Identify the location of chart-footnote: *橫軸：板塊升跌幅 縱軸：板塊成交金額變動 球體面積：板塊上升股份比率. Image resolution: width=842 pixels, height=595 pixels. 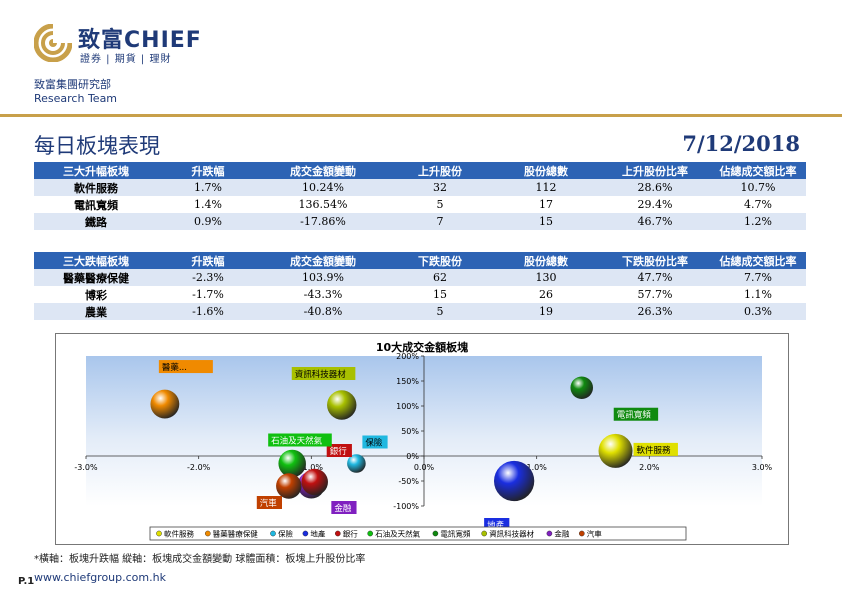
(200, 559).